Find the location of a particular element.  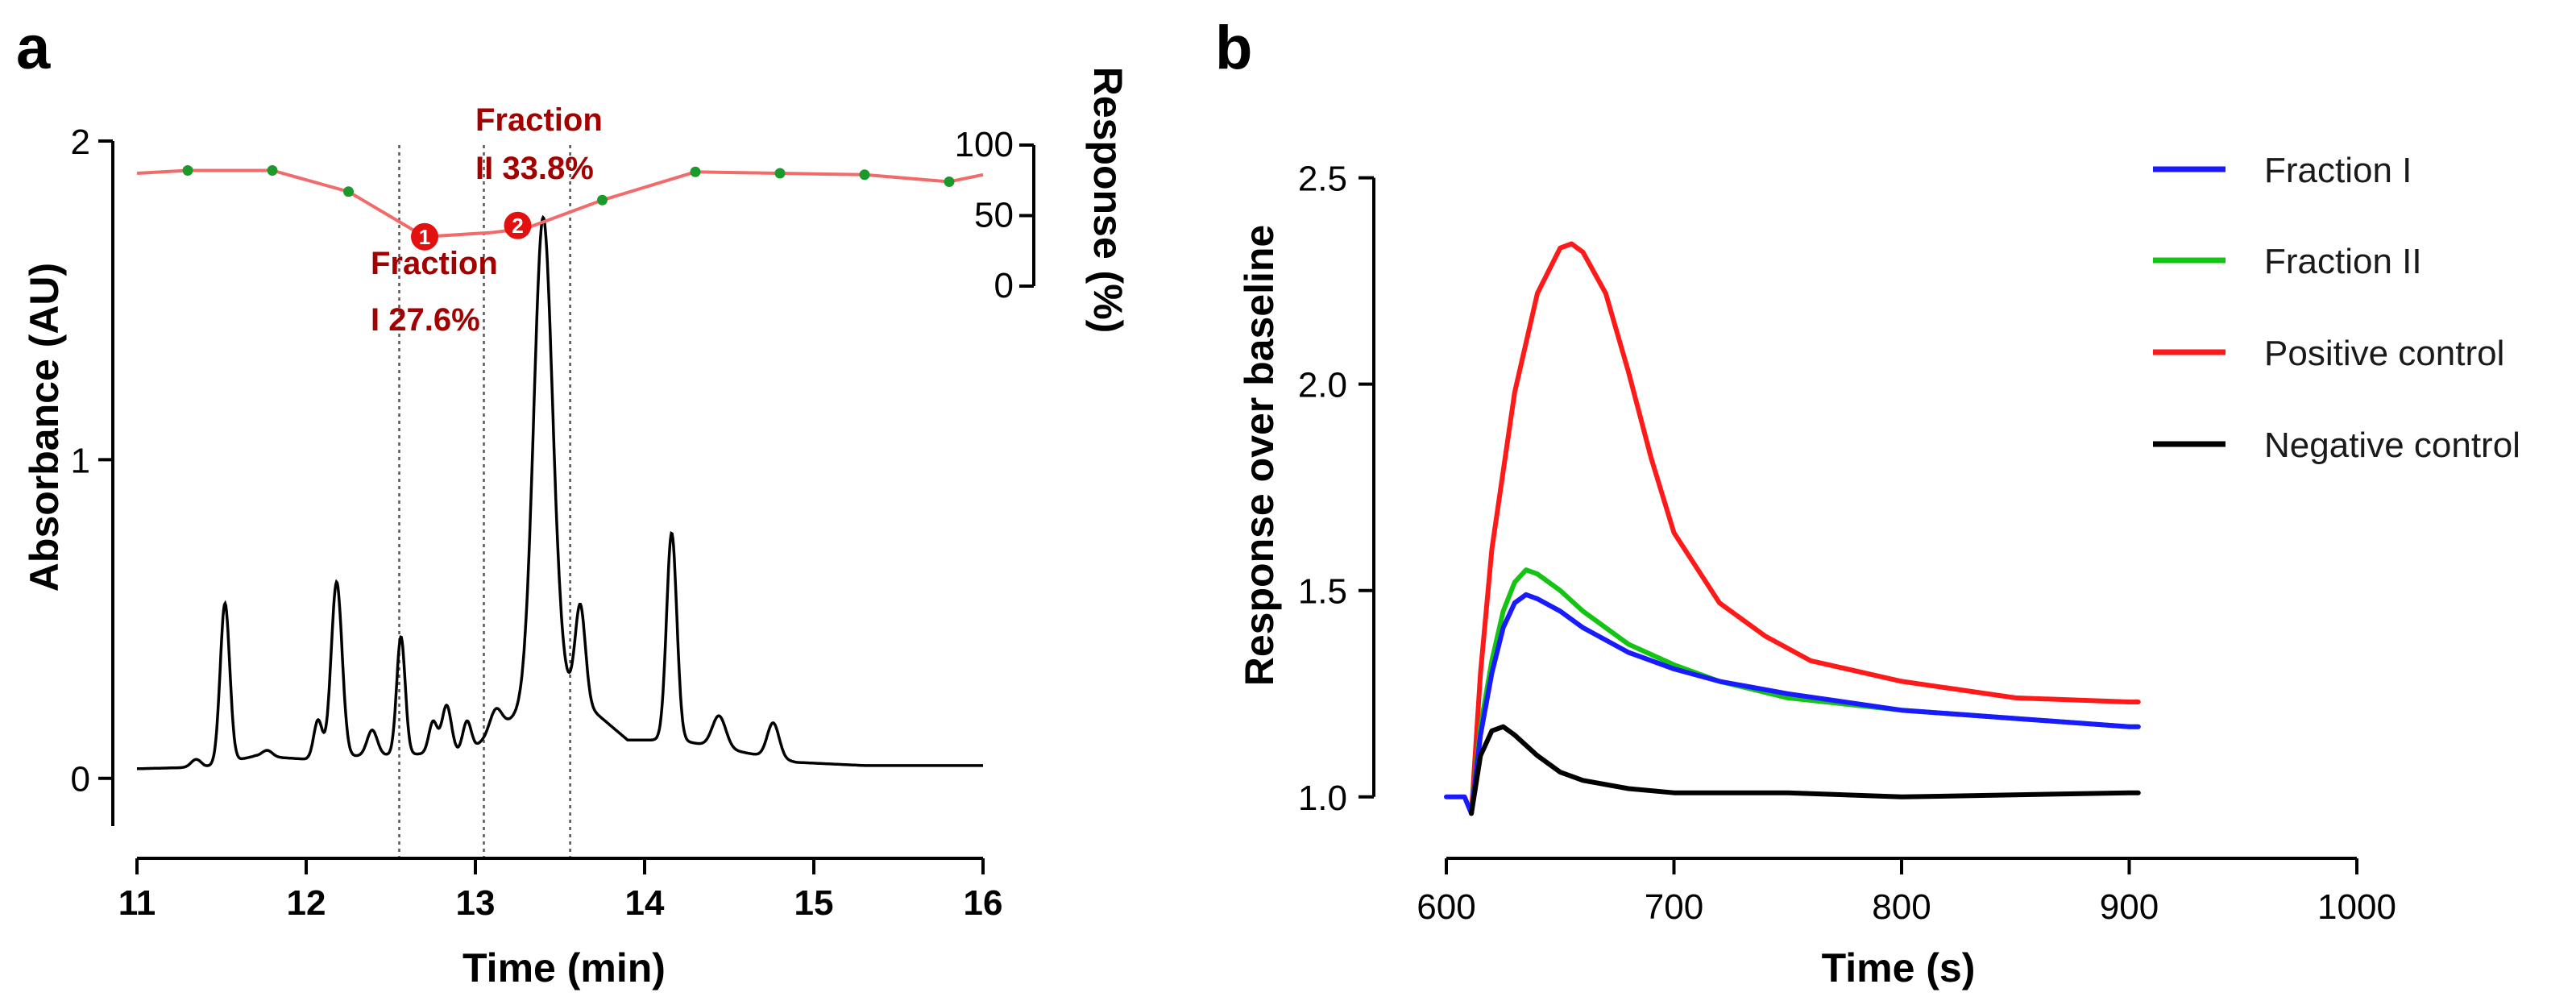

panel-a-y2-tick-label: 0 is located at coordinates (1004, 285).